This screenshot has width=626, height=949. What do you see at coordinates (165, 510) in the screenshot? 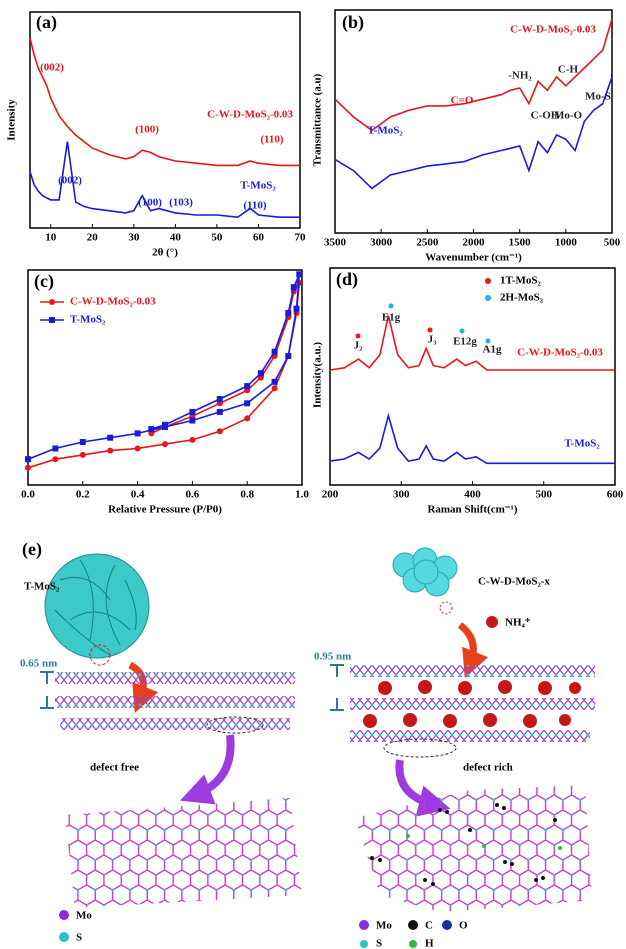
I see `x-axis-label: Relative Pressure (P/P0)` at bounding box center [165, 510].